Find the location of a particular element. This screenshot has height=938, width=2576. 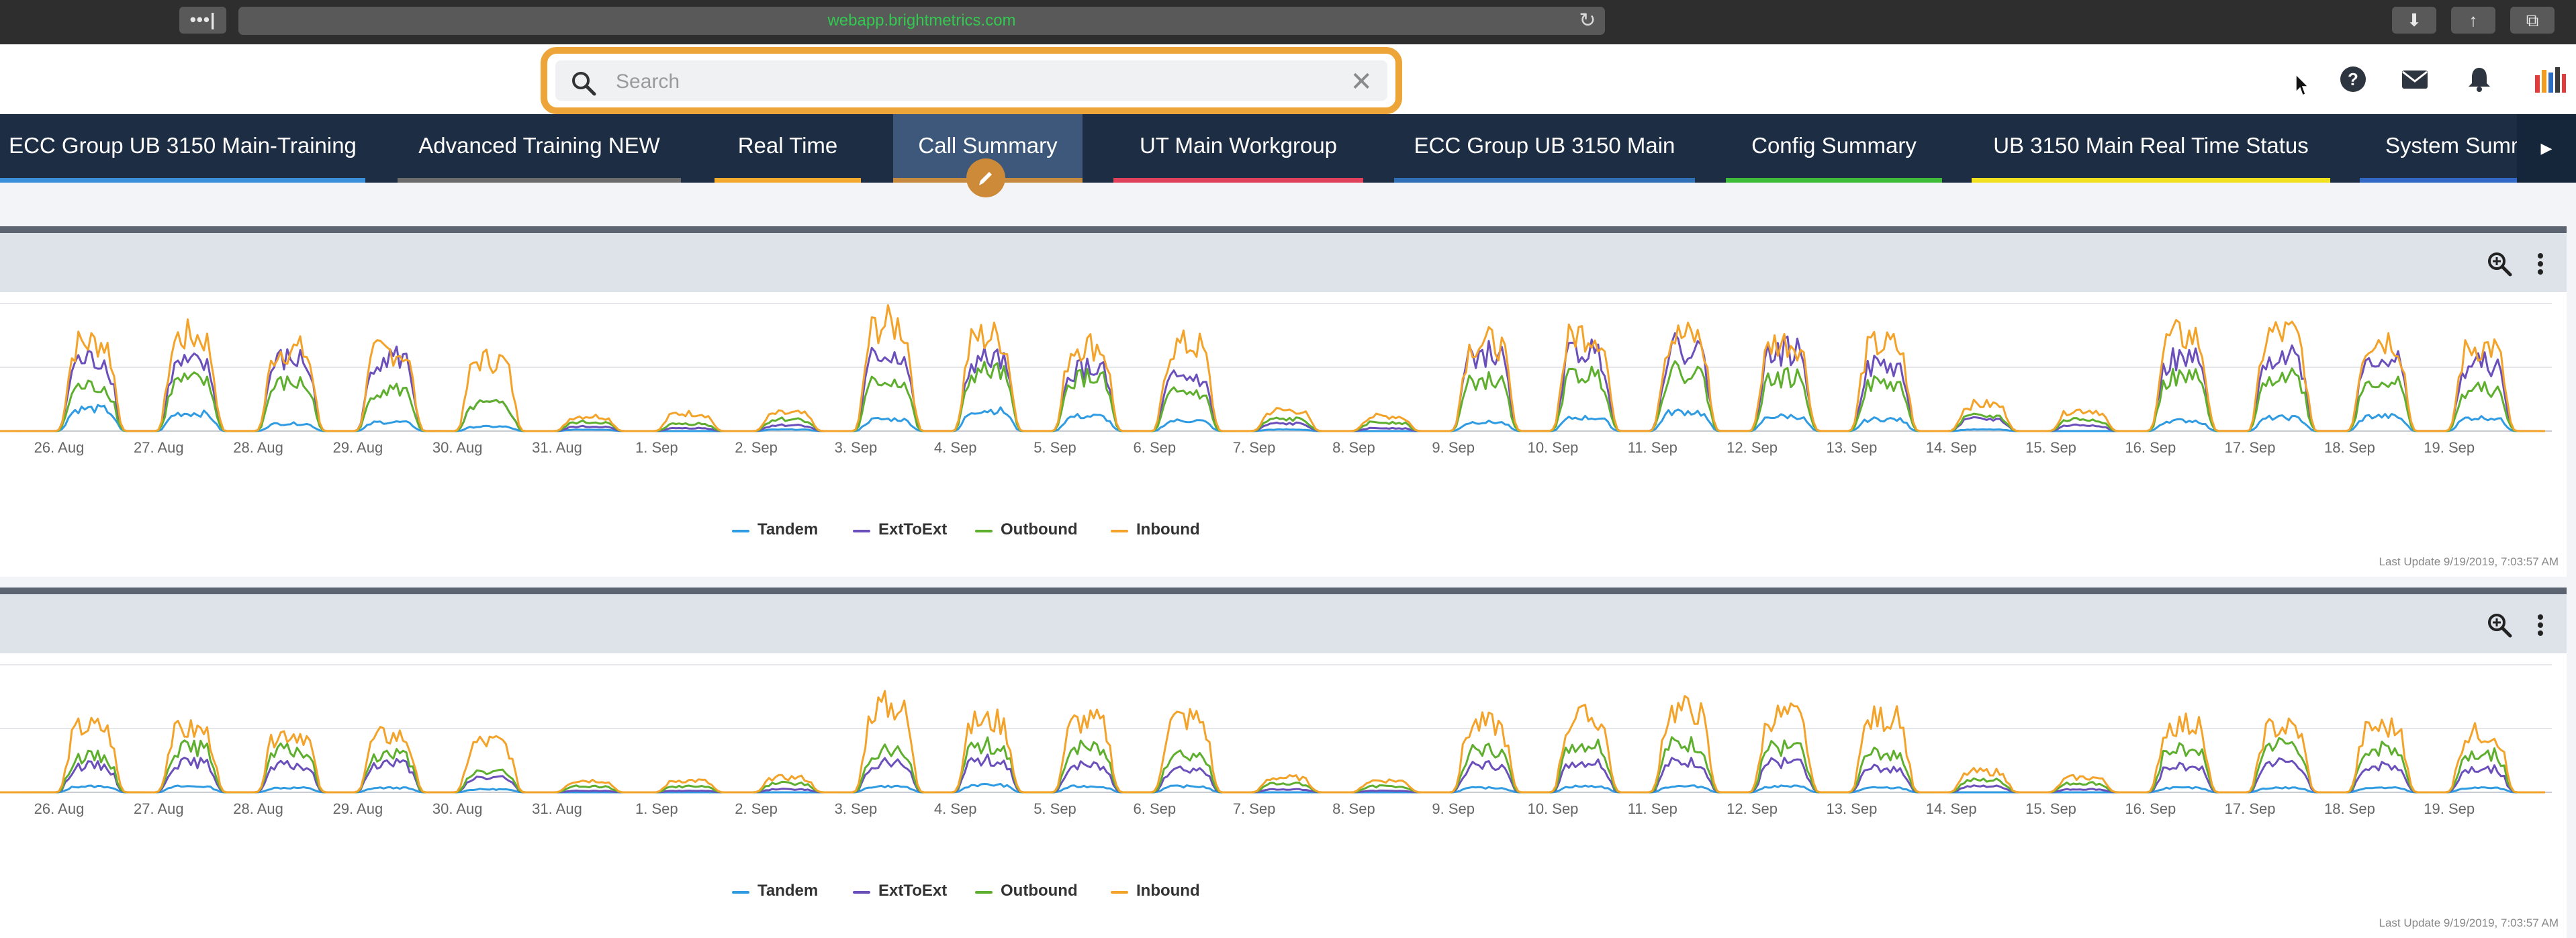

x-tick-label: 11. Sep is located at coordinates (1652, 808).